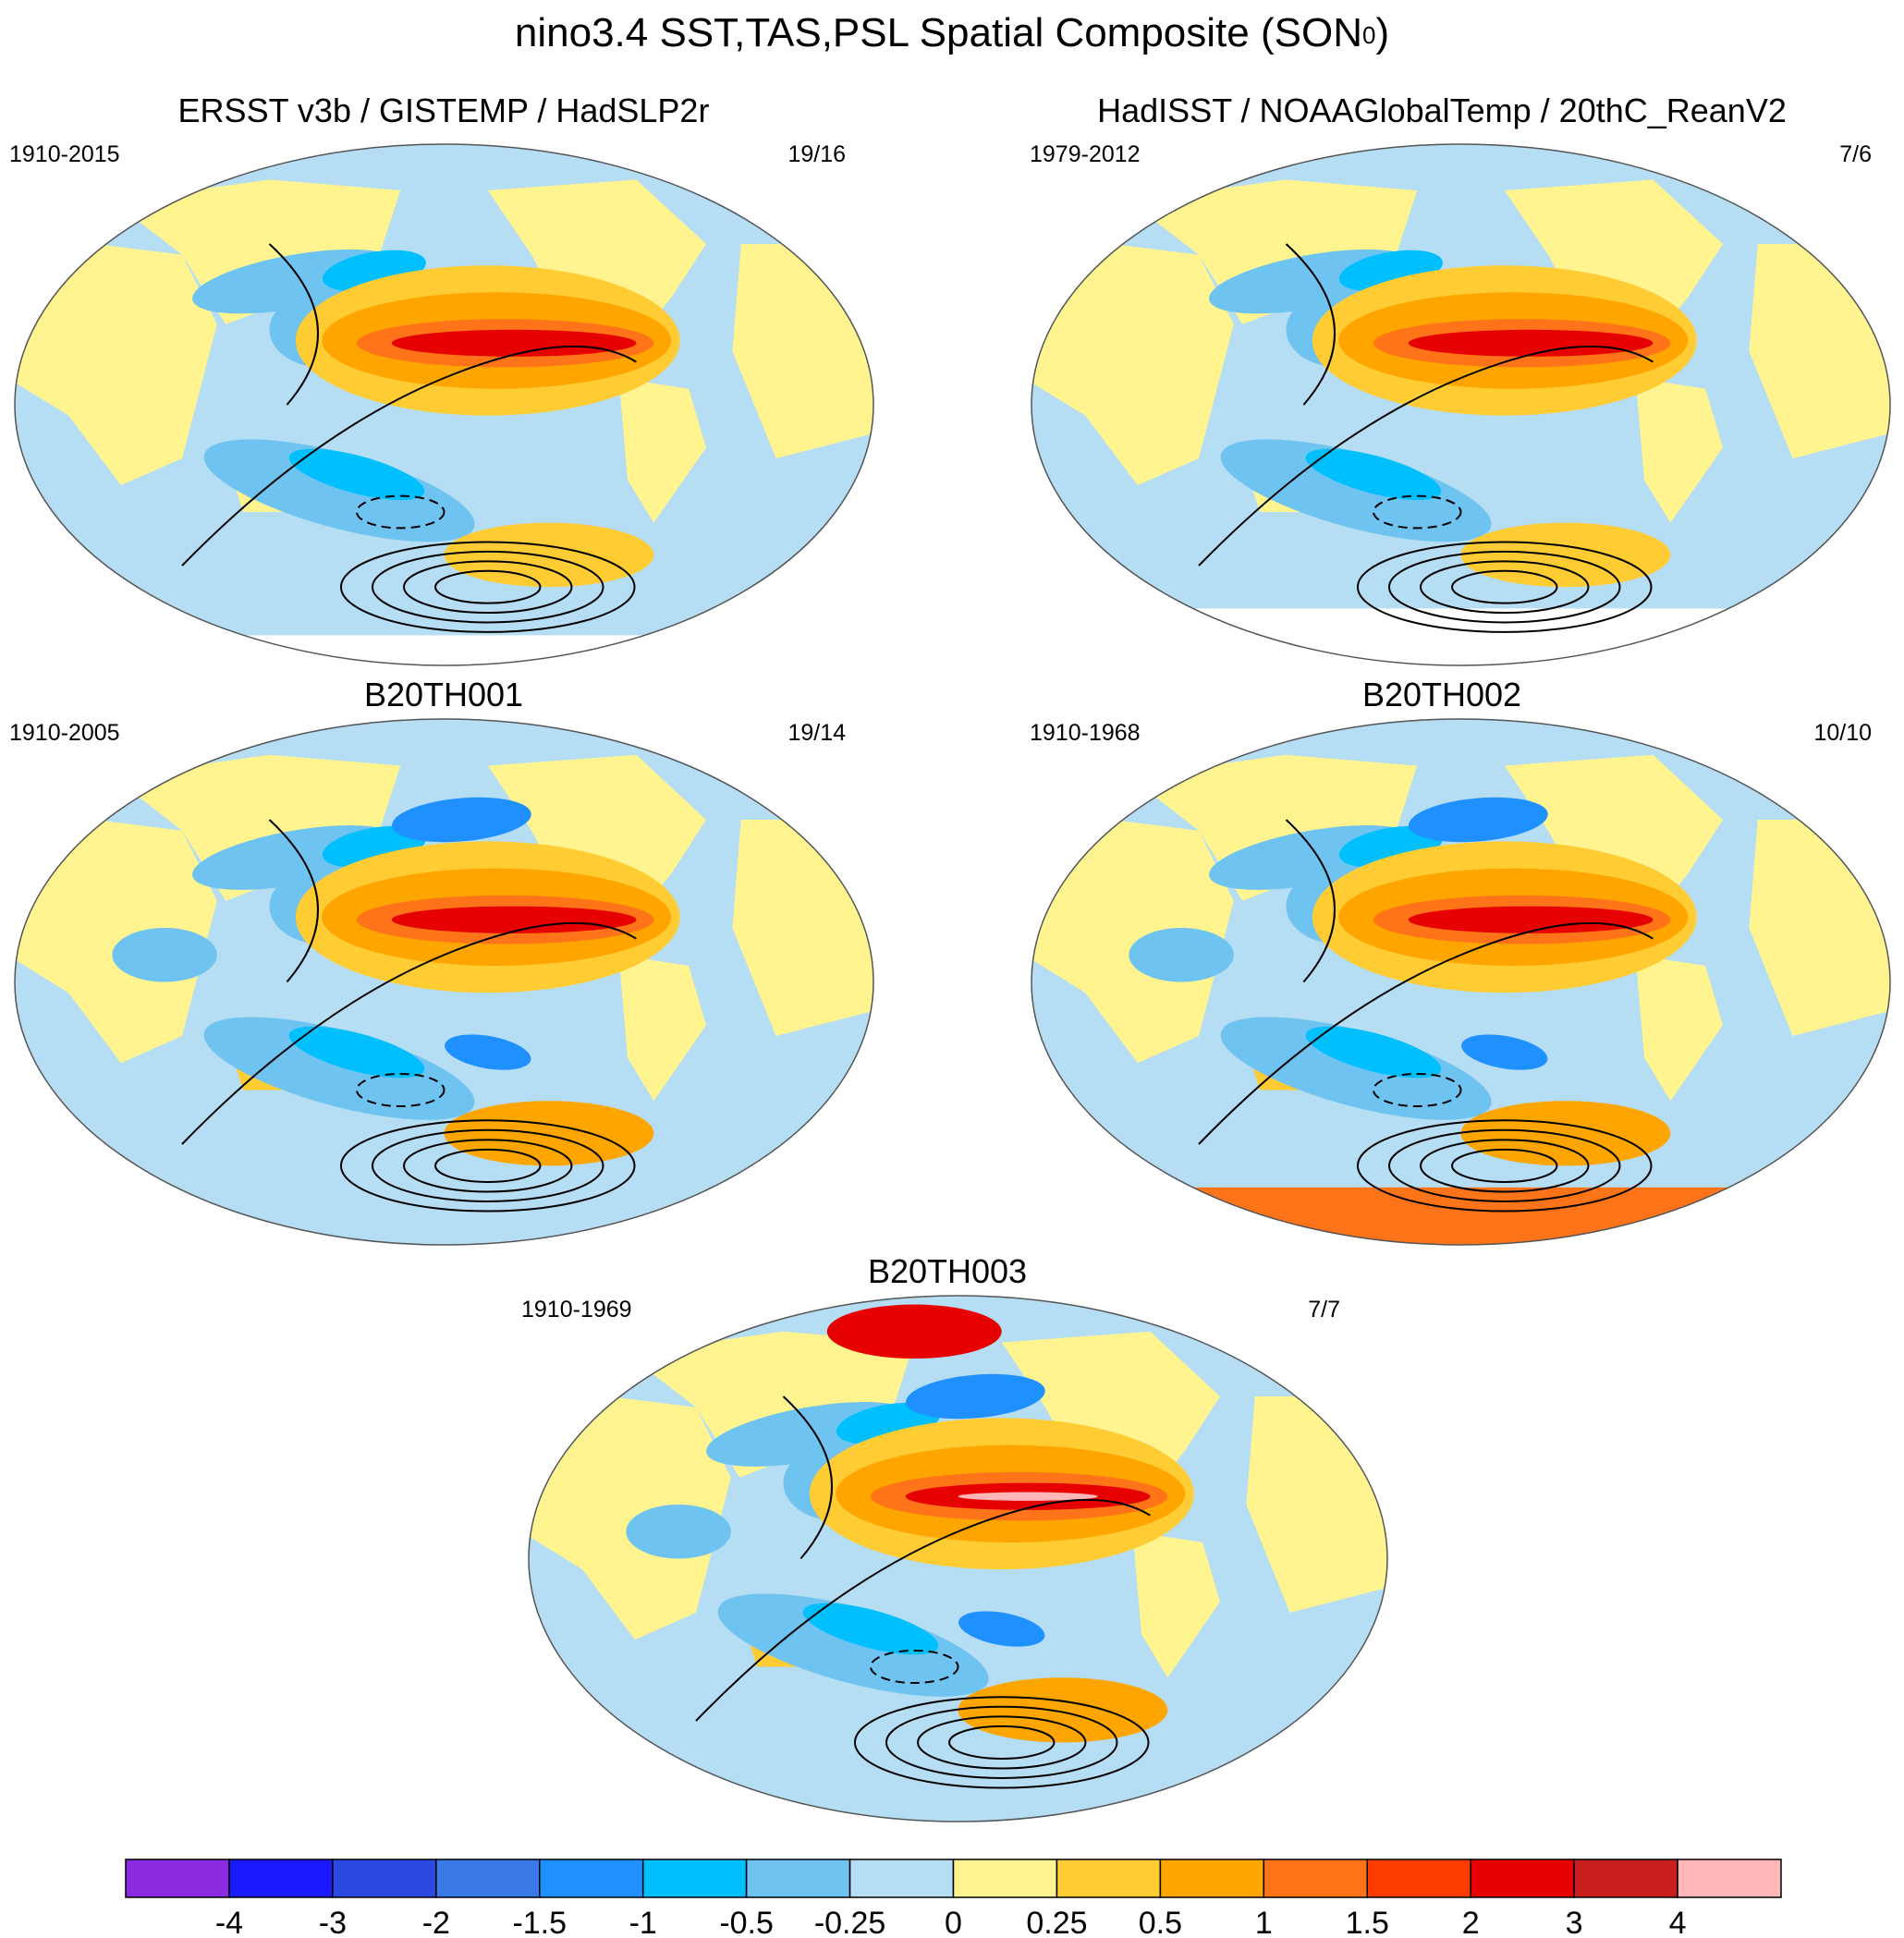 This screenshot has height=1938, width=1904. I want to click on colorbar-label-1: -3, so click(333, 1922).